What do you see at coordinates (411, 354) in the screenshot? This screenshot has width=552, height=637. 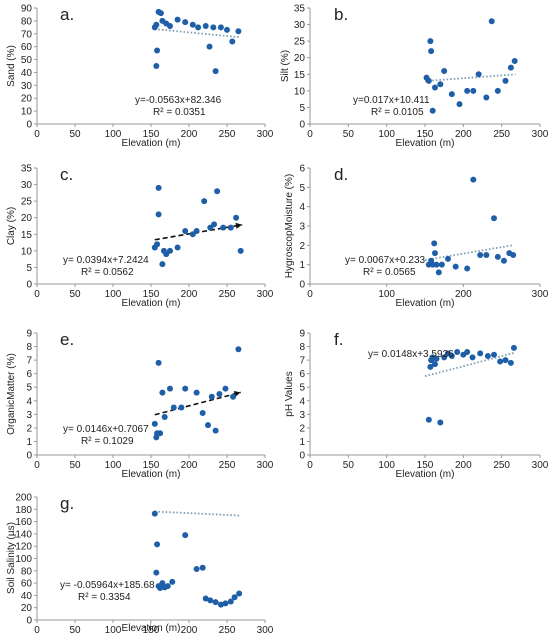 I see `trend-equation: y= 0.0148x+3.5926` at bounding box center [411, 354].